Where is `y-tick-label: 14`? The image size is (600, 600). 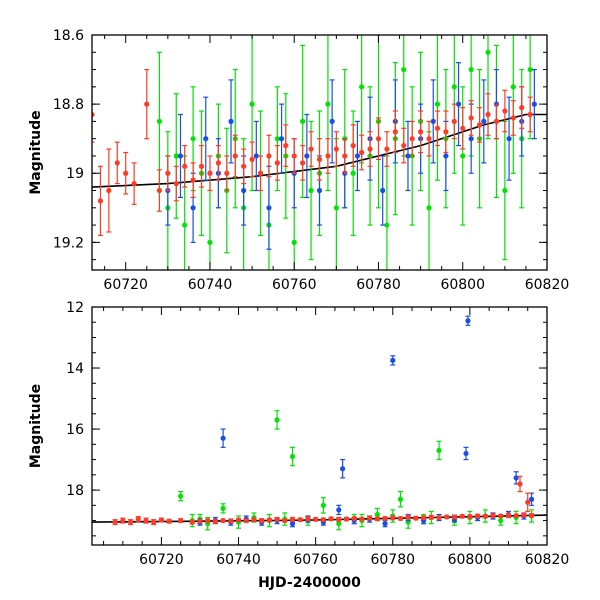
y-tick-label: 14 is located at coordinates (75, 369).